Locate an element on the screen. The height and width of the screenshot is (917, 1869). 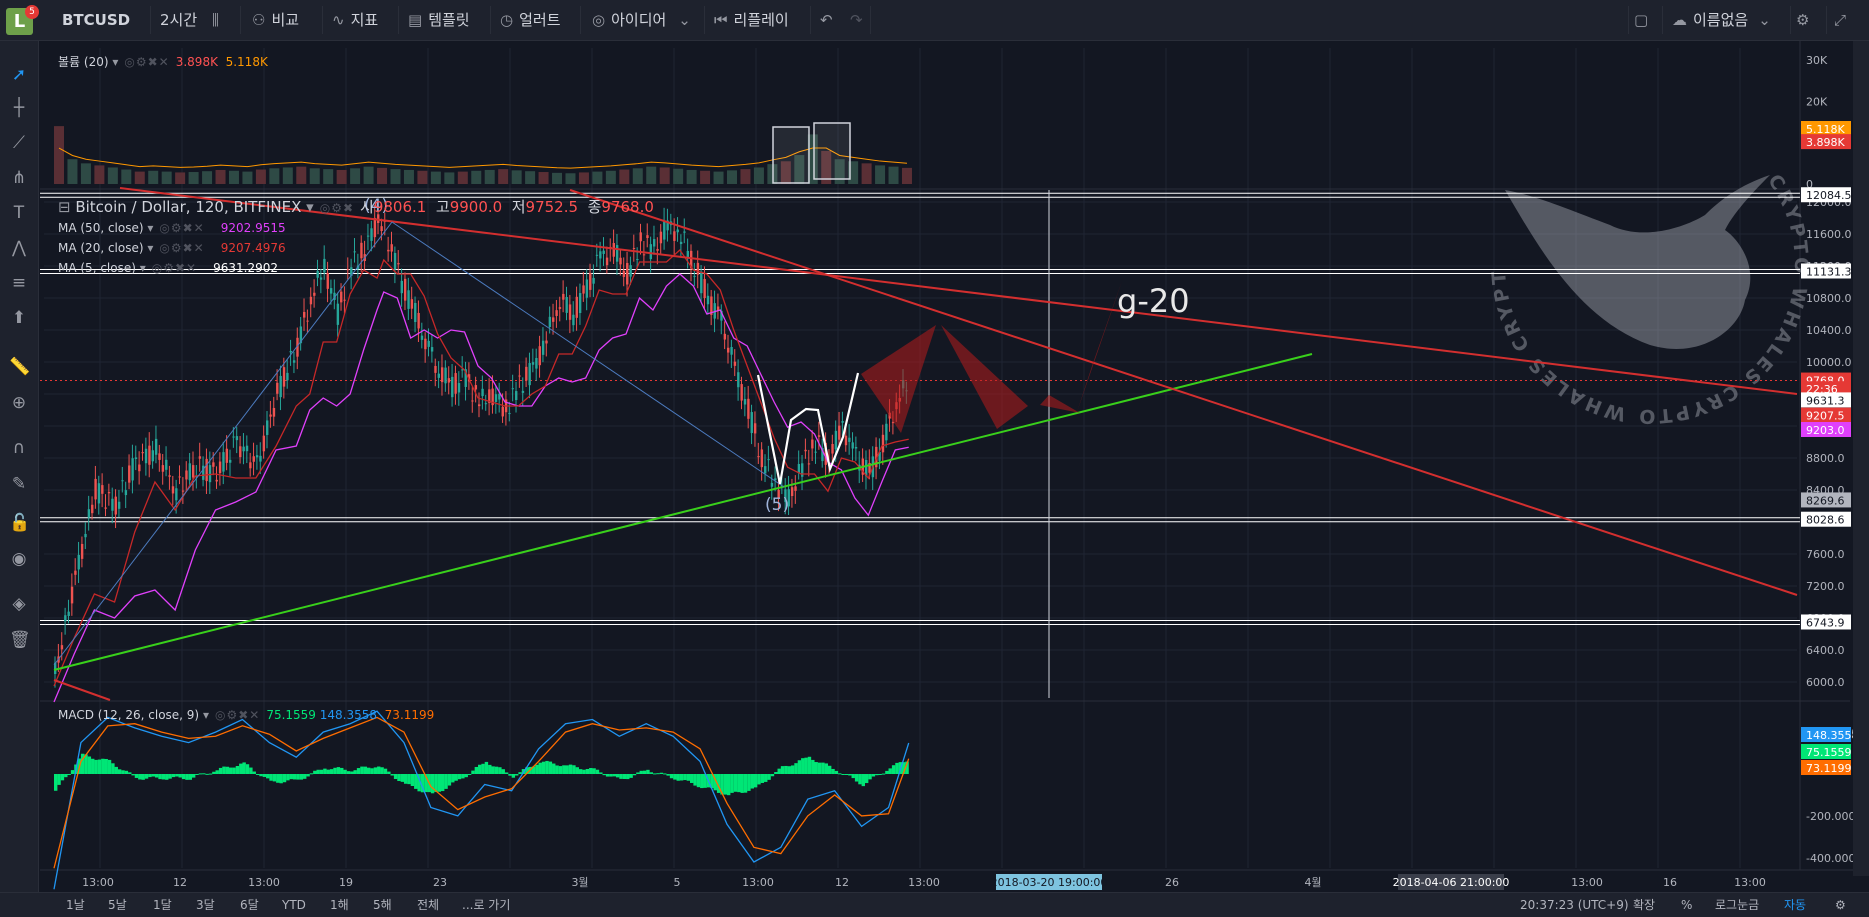
ma5-value: 9631.2902 is located at coordinates (246, 268).